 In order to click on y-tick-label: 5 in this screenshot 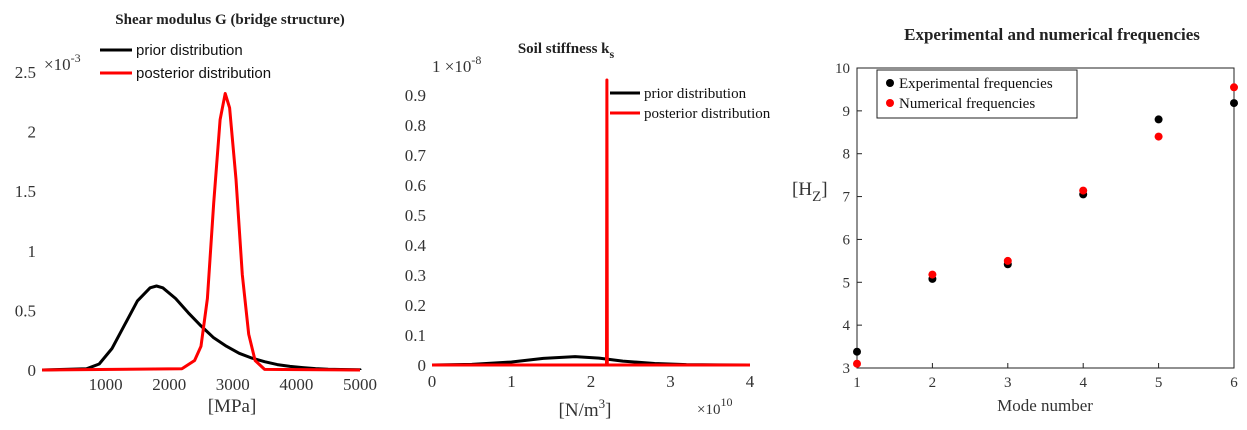, I will do `click(847, 283)`.